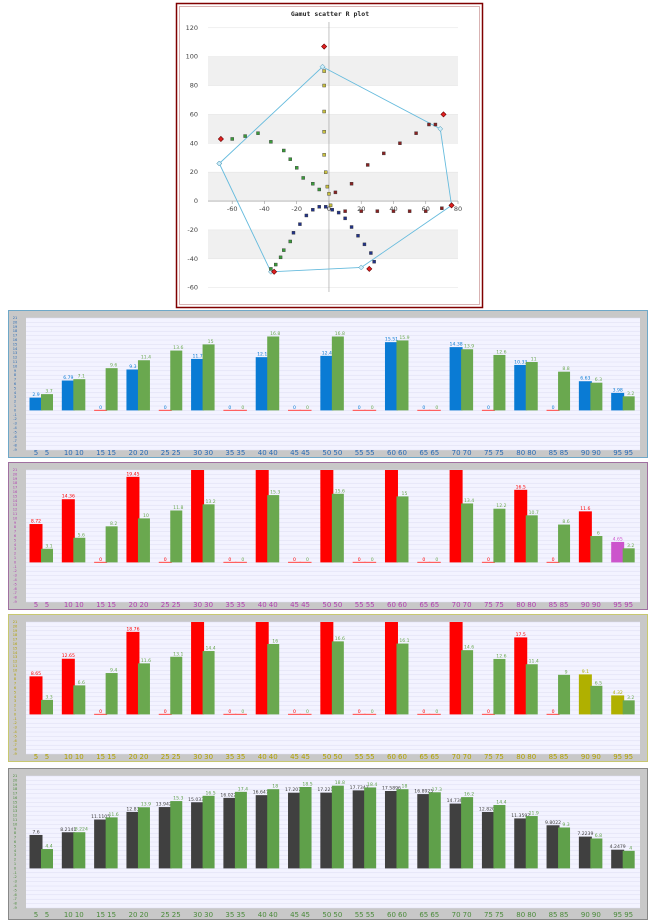 This screenshot has height=924, width=656. What do you see at coordinates (192, 259) in the screenshot?
I see `y-tick-label: -40` at bounding box center [192, 259].